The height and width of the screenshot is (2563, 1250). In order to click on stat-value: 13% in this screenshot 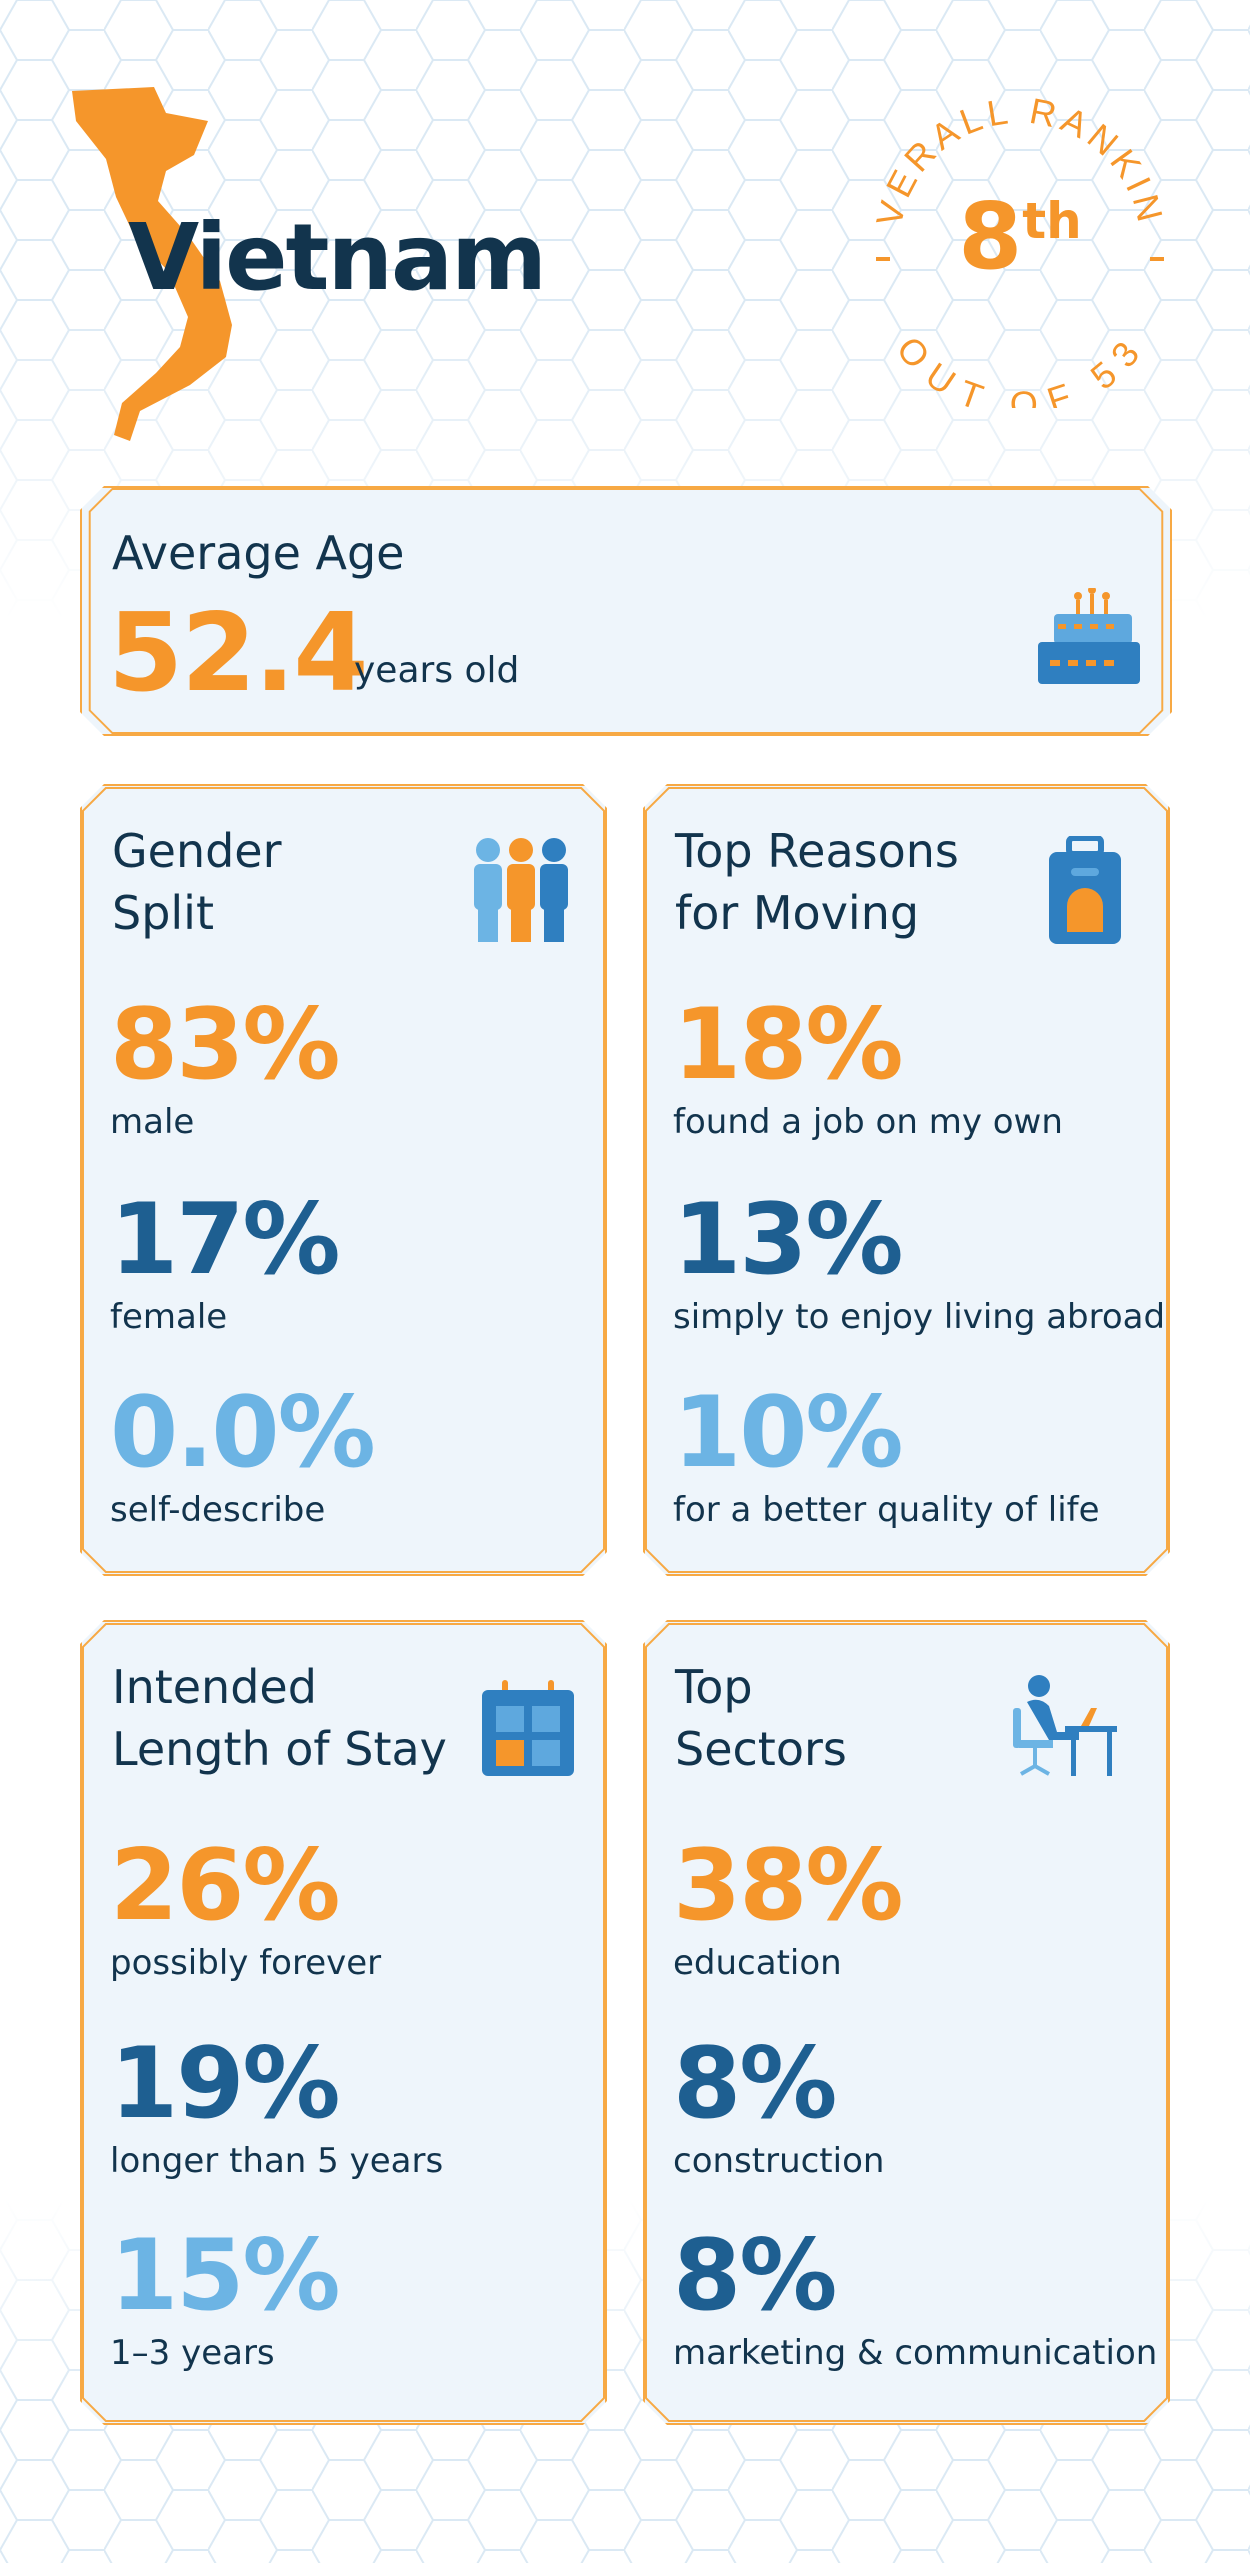, I will do `click(787, 1240)`.